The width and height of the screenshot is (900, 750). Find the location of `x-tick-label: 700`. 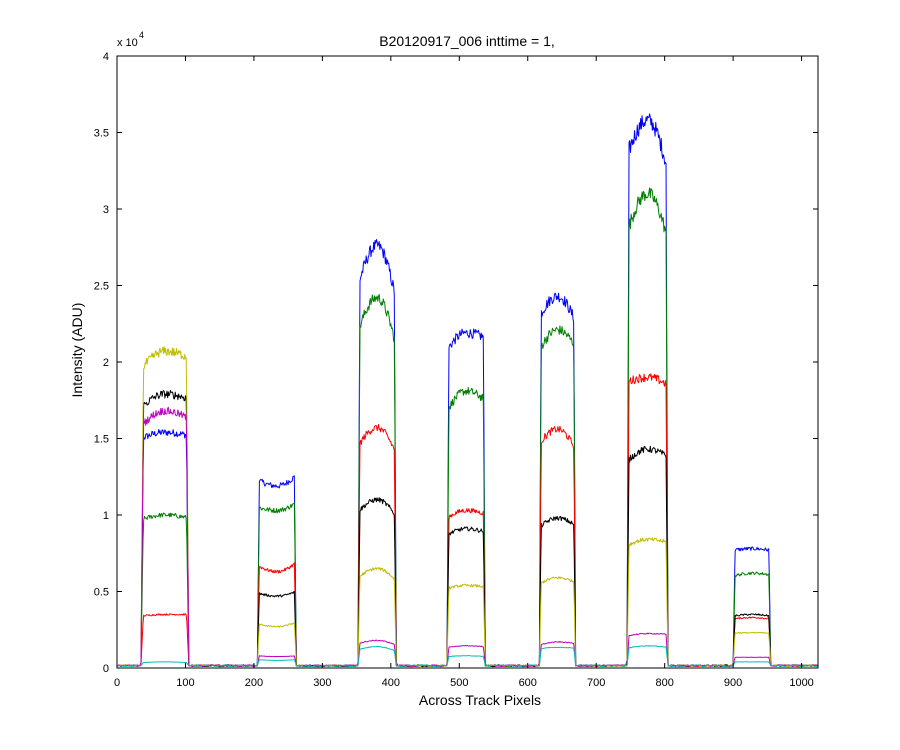

x-tick-label: 700 is located at coordinates (596, 683).